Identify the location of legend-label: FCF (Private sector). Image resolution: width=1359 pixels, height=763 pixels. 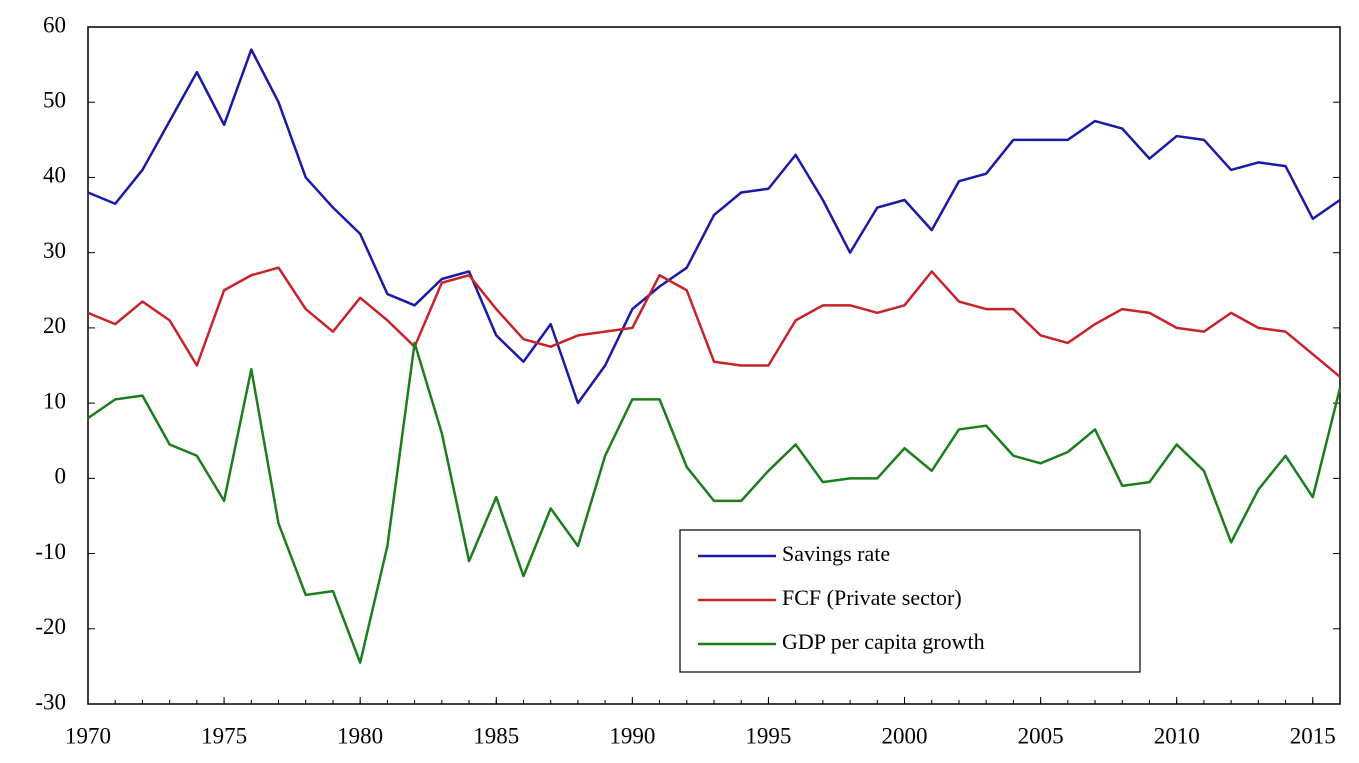
(872, 597).